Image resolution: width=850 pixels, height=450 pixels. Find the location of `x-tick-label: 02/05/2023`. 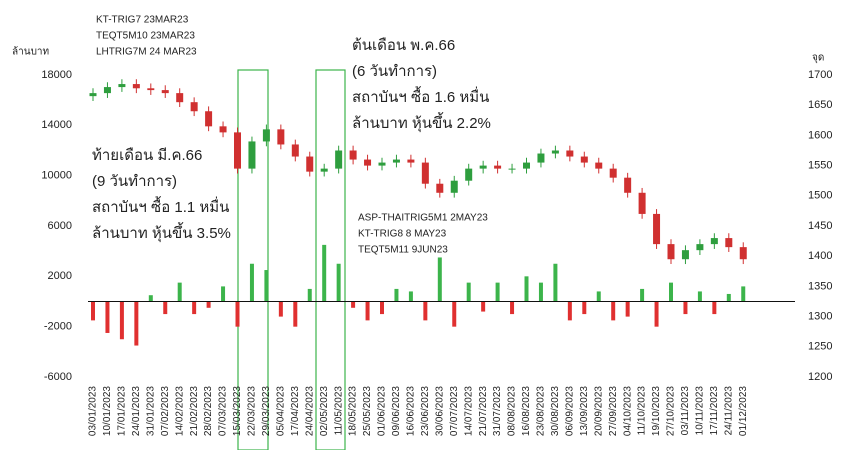

x-tick-label: 02/05/2023 is located at coordinates (324, 411).